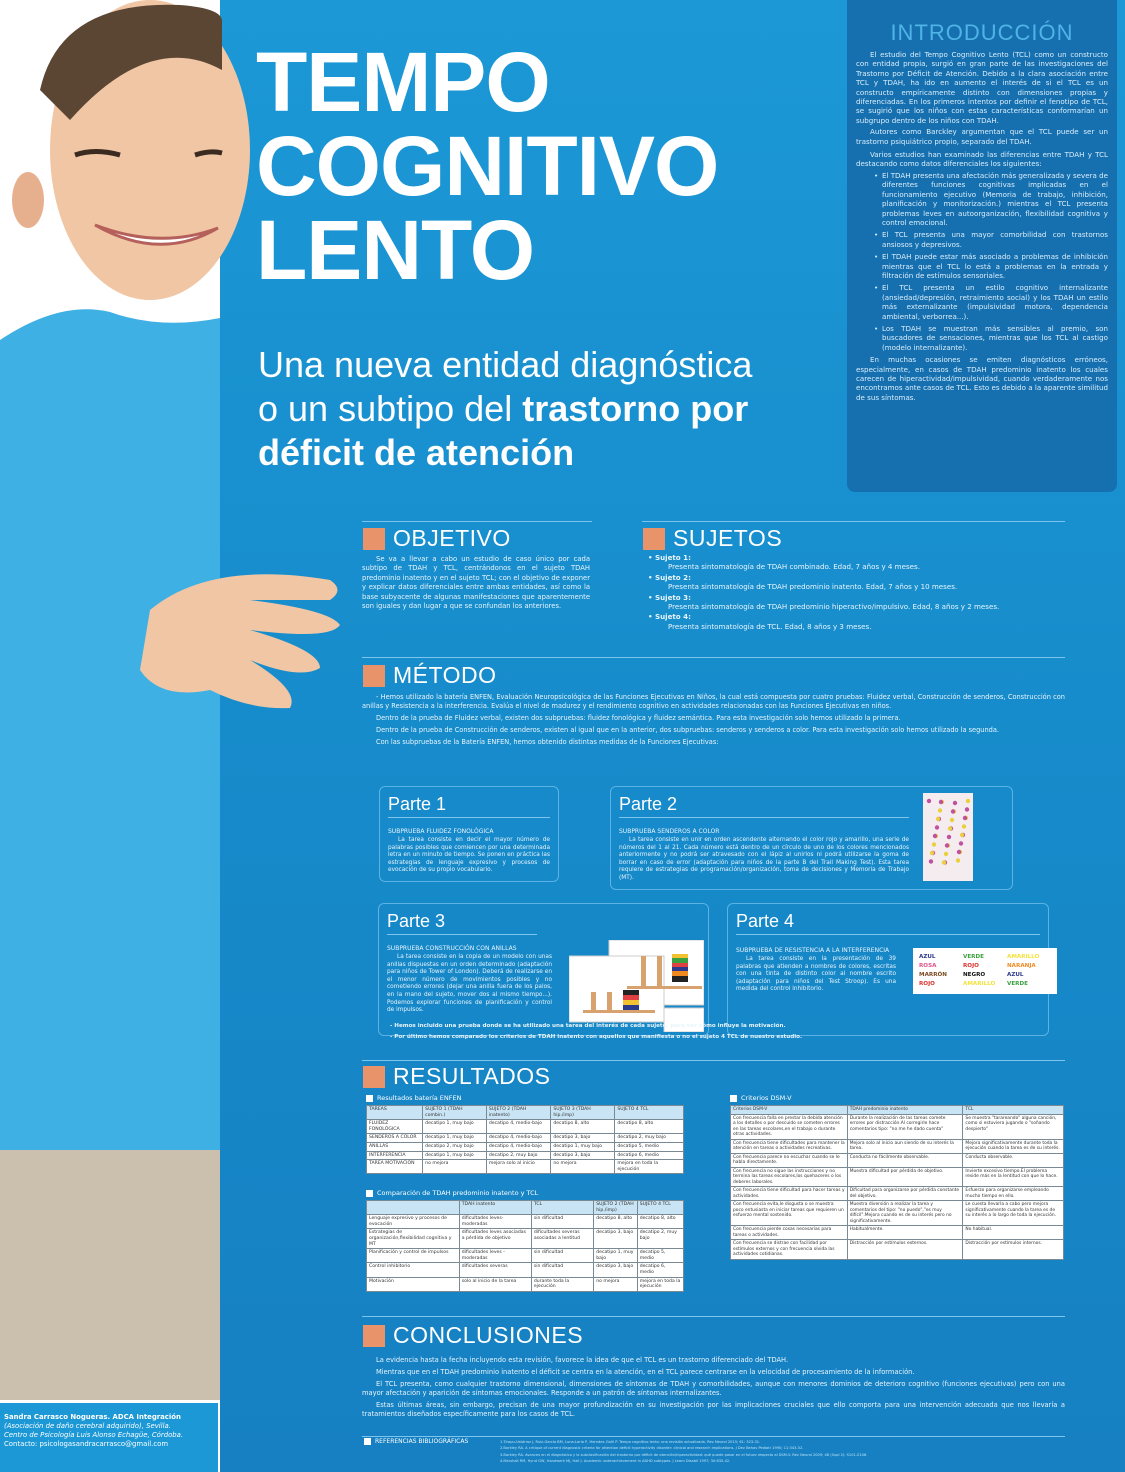 The image size is (1125, 1472). I want to click on table-cell: INTERFERENCIA, so click(394, 1155).